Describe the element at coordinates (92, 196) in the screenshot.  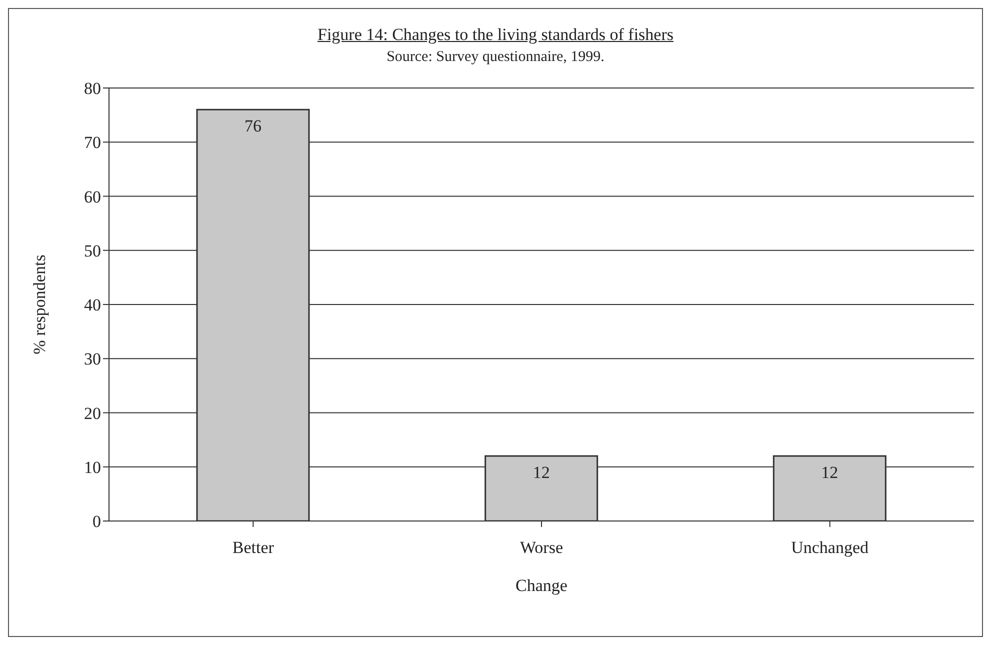
I see `y-tick-label: 60` at that location.